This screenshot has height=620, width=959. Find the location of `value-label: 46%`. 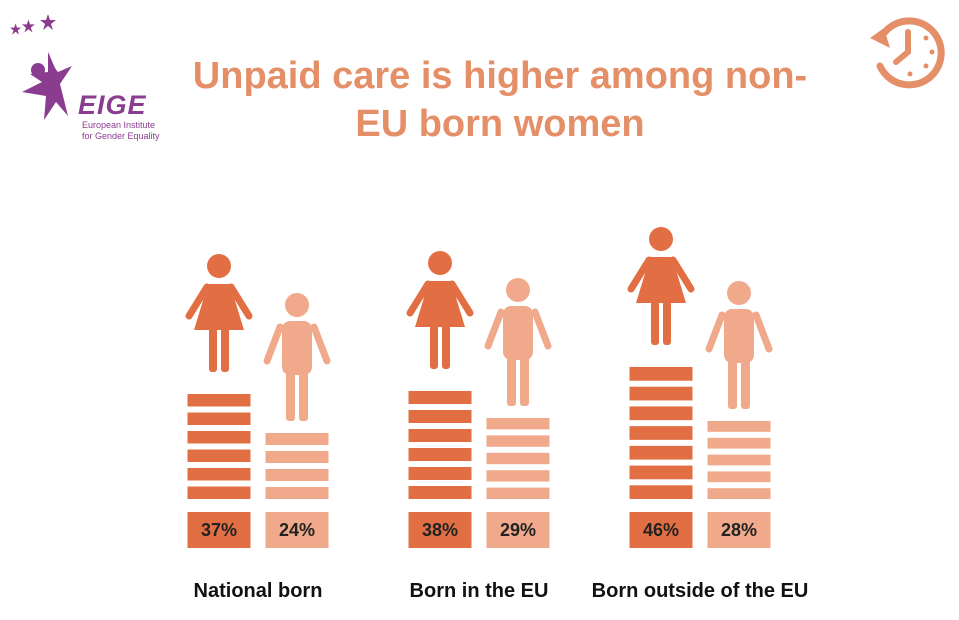

value-label: 46% is located at coordinates (661, 530).